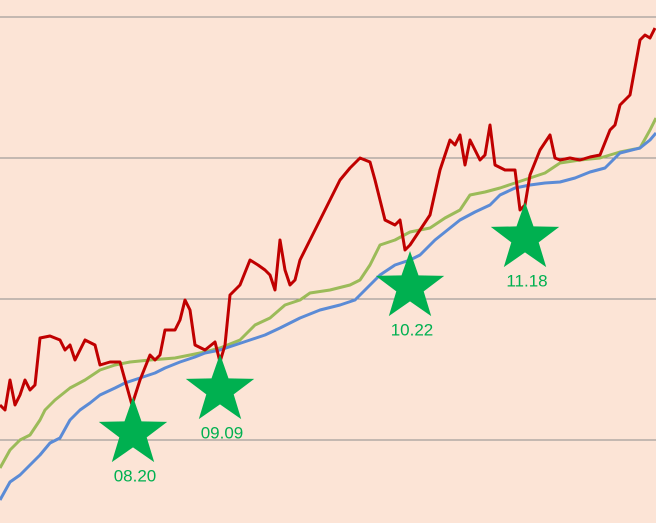  Describe the element at coordinates (526, 280) in the screenshot. I see `annotation-label: 11.18` at that location.